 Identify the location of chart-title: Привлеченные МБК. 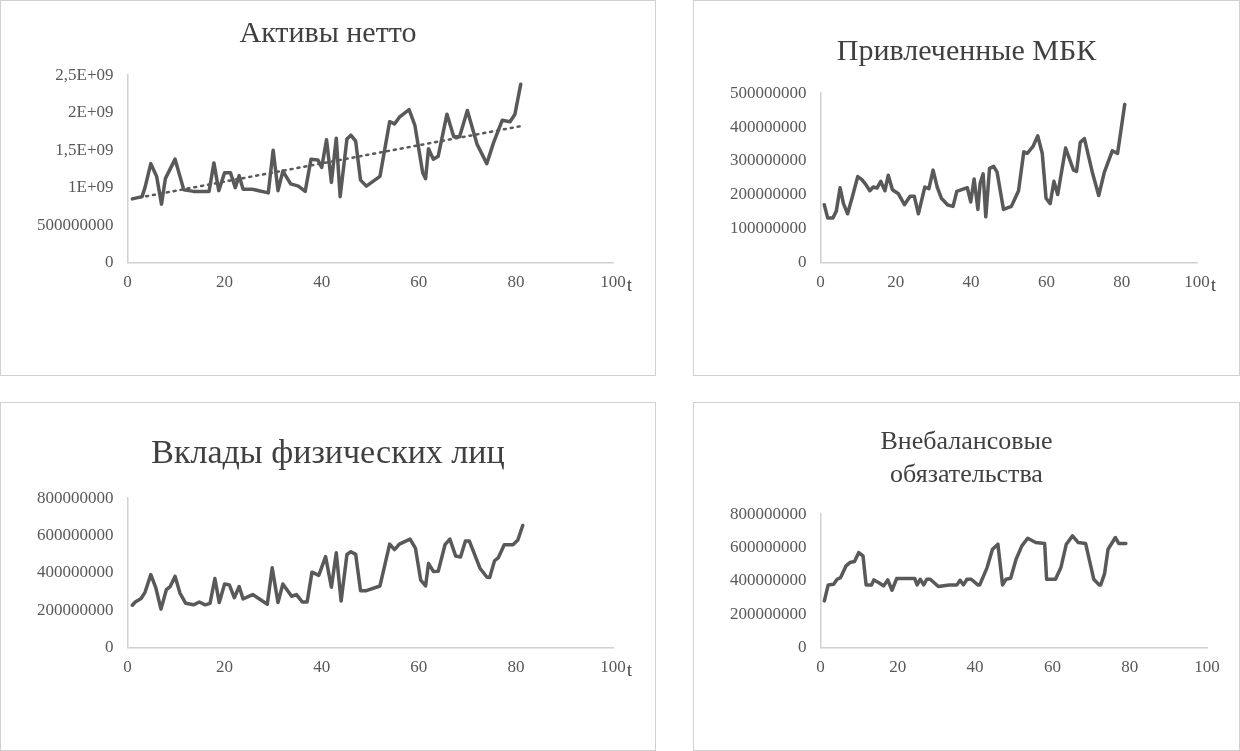
(966, 50).